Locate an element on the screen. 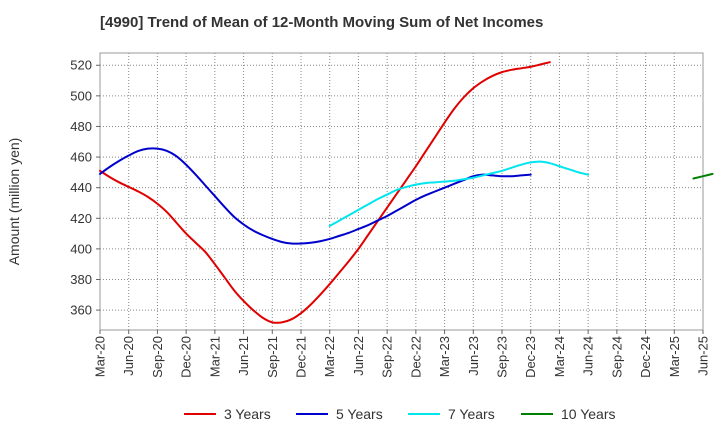 The width and height of the screenshot is (720, 445). x-tick-label: Jun-23 is located at coordinates (473, 356).